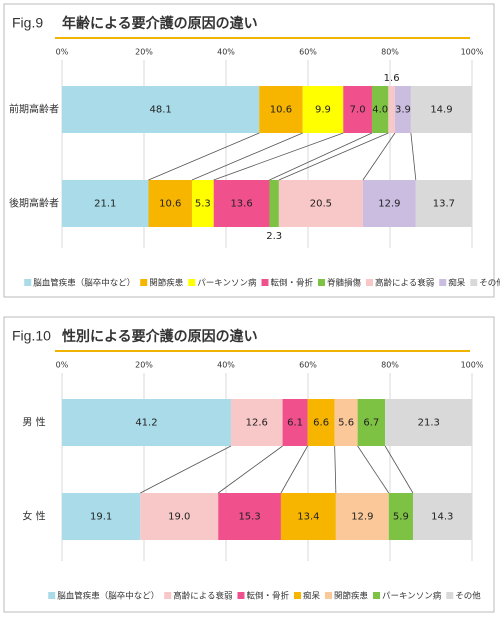  I want to click on data-label: 5.6, so click(346, 423).